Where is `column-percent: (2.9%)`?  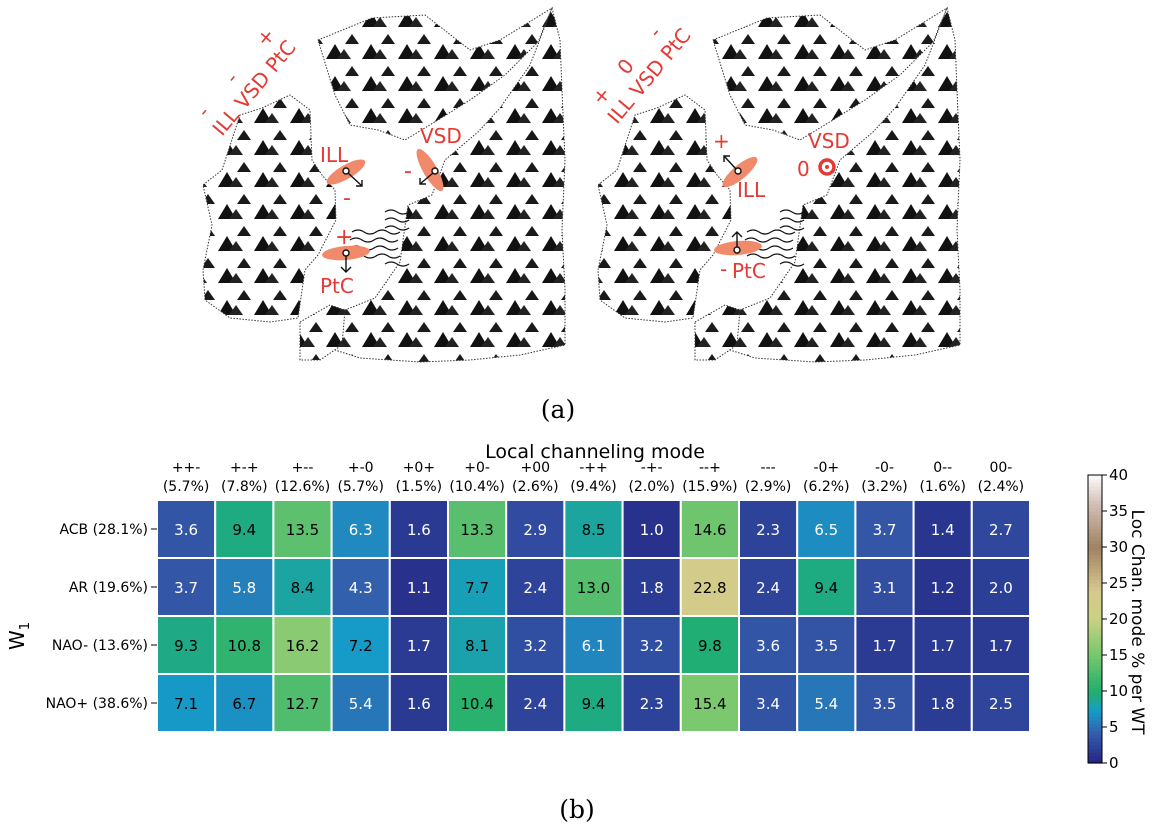
column-percent: (2.9%) is located at coordinates (768, 487).